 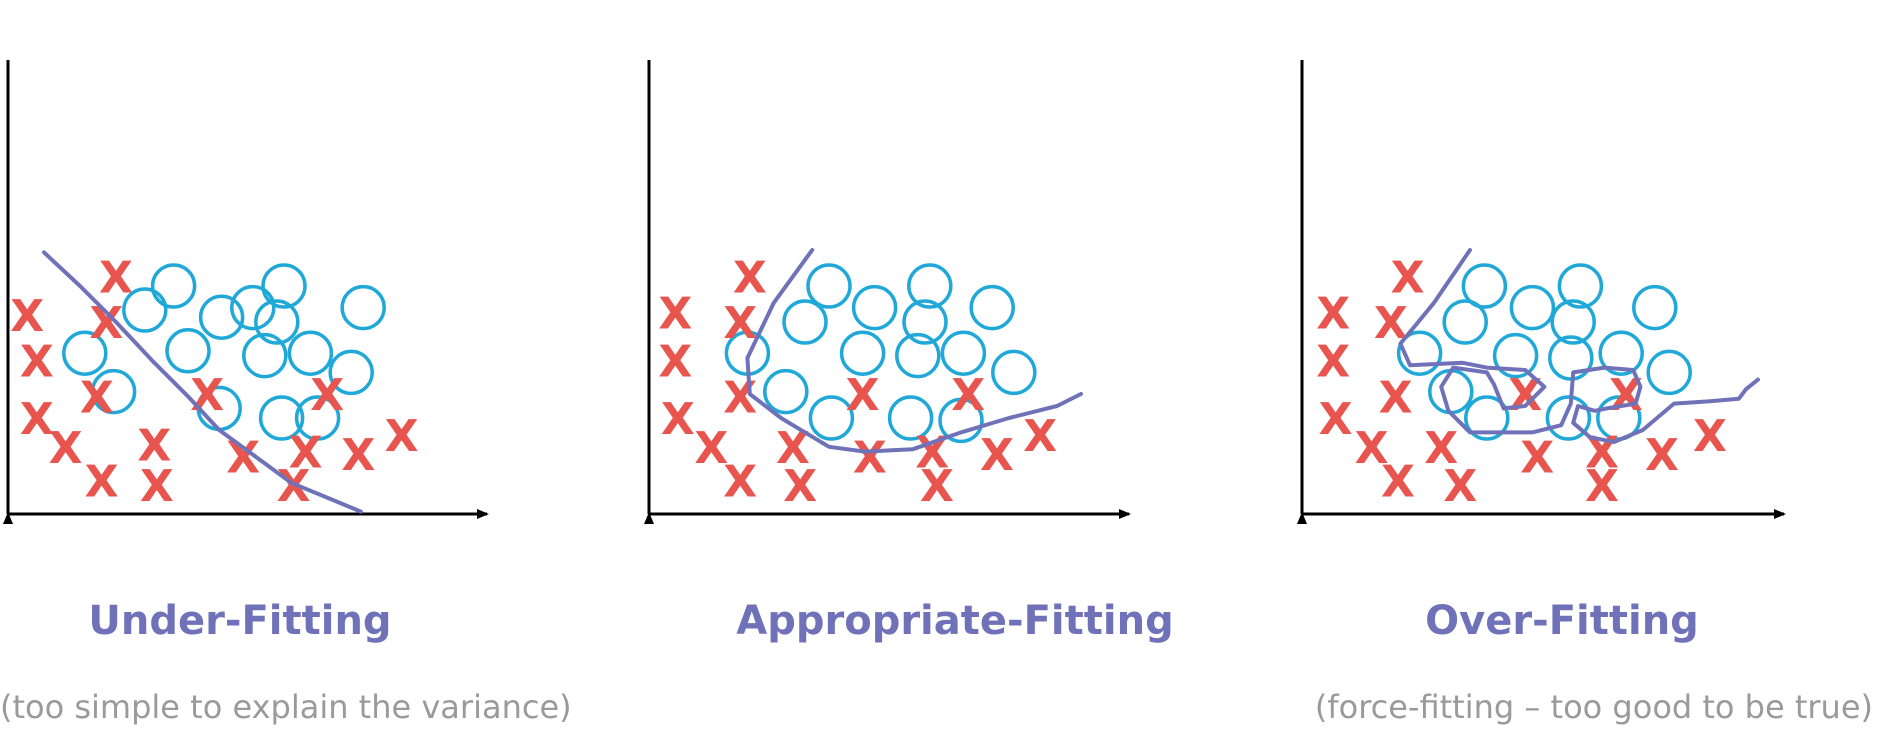 What do you see at coordinates (1594, 707) in the screenshot?
I see `over-fitting-caption: (force-fitting – too good to be true)` at bounding box center [1594, 707].